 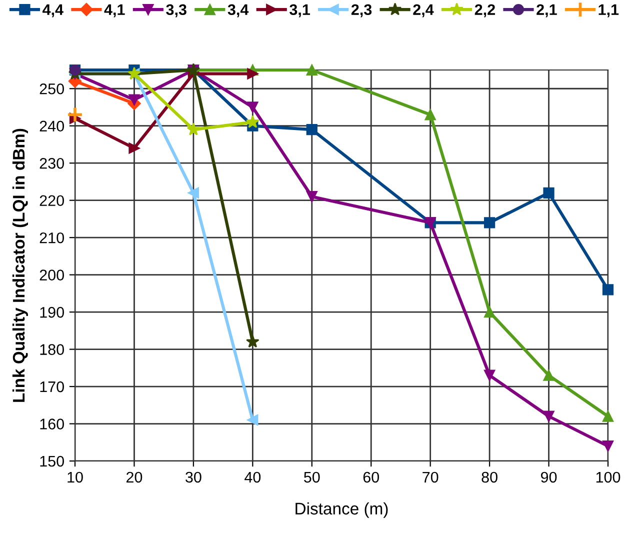 What do you see at coordinates (238, 11) in the screenshot?
I see `legend-label: 3,4` at bounding box center [238, 11].